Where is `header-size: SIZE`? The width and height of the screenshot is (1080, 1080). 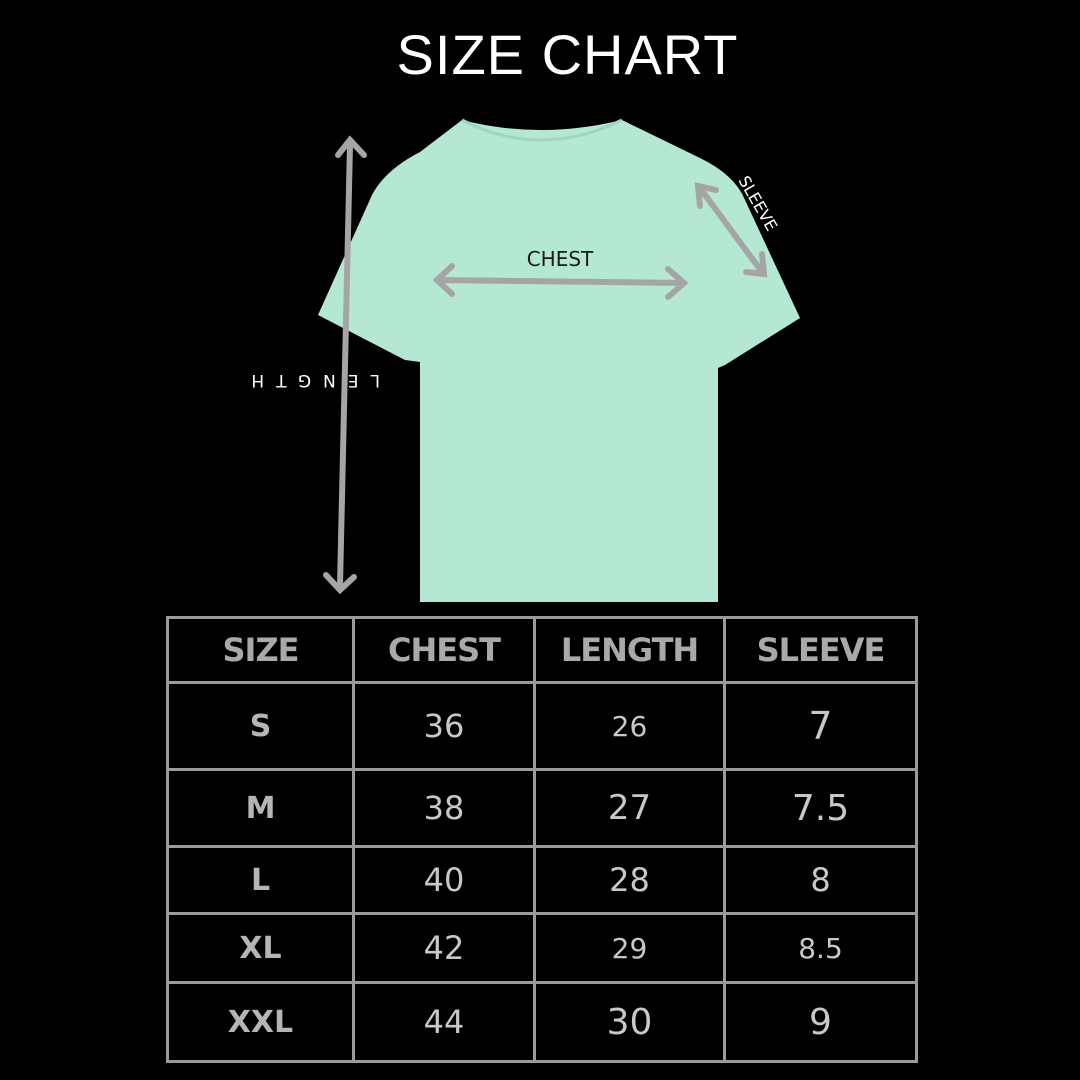
header-size: SIZE is located at coordinates (260, 650).